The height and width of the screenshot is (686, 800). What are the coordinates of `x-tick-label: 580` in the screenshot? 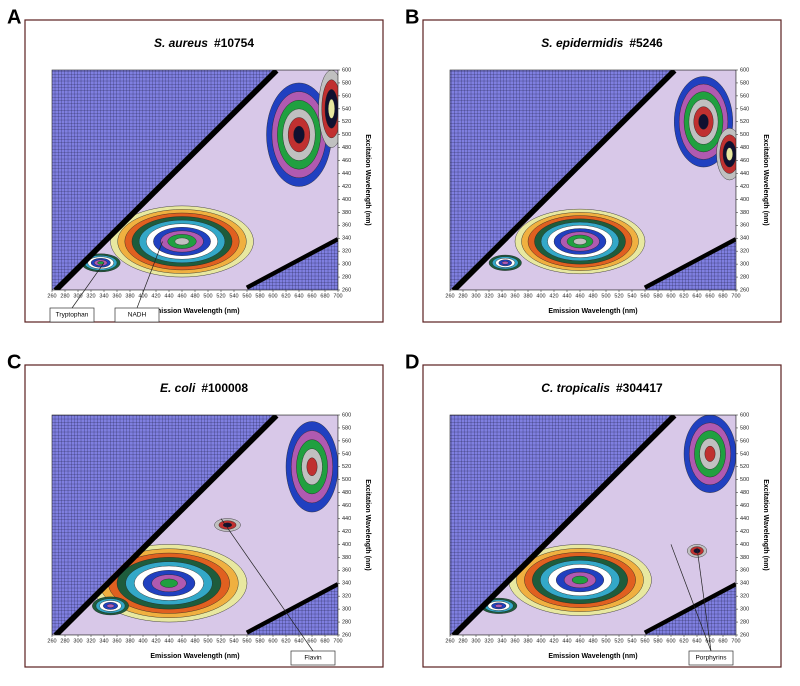 It's located at (657, 641).